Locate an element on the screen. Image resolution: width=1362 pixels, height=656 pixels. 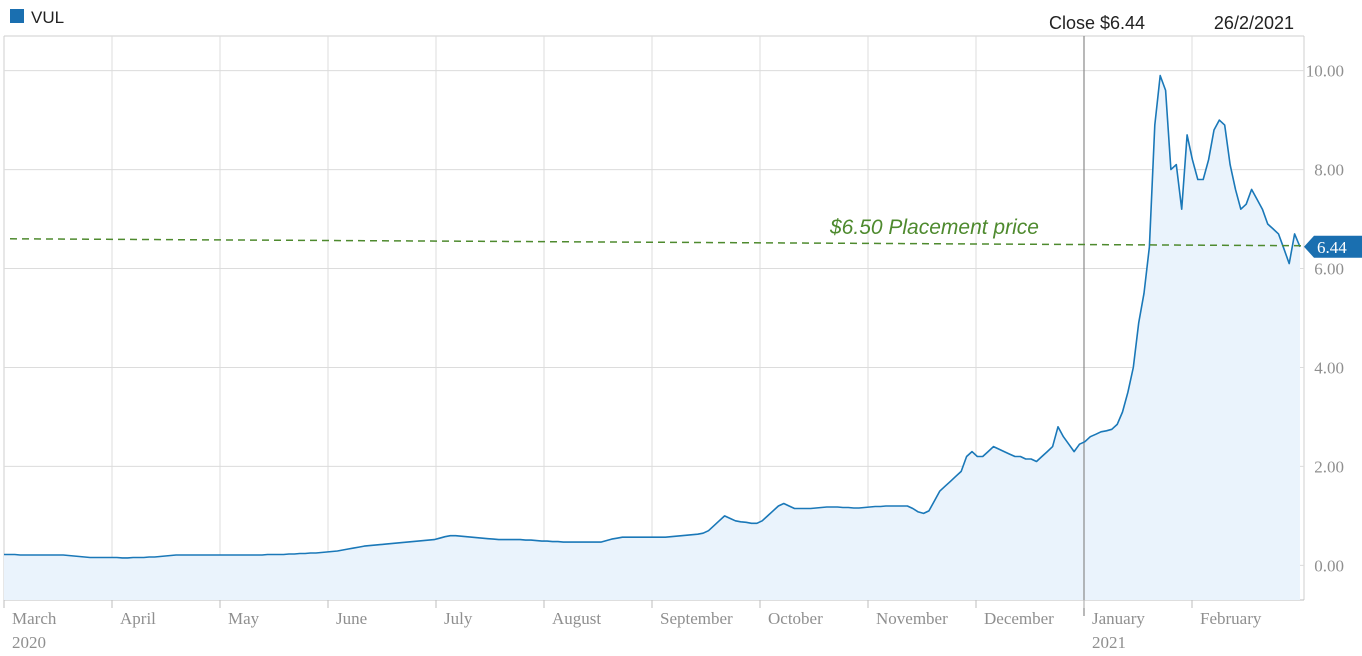
y-tick-label: 2.00 is located at coordinates (1329, 466).